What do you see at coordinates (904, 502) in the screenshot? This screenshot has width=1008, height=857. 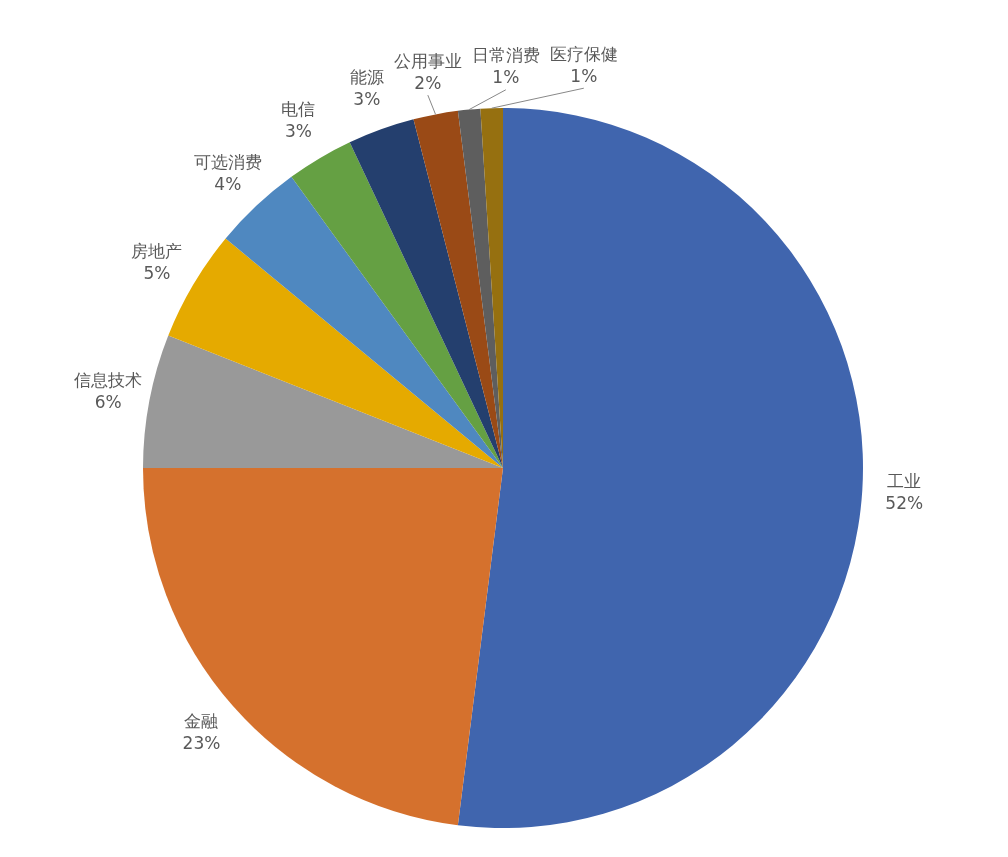 I see `data-label: 52%` at bounding box center [904, 502].